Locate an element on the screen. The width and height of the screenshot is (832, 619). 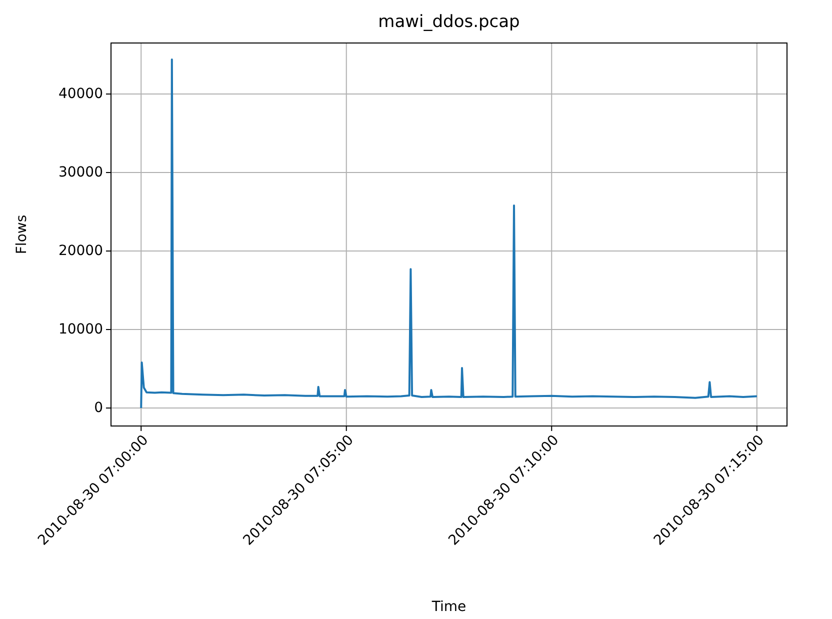
y-tick-label: 10000 is located at coordinates (80, 329).